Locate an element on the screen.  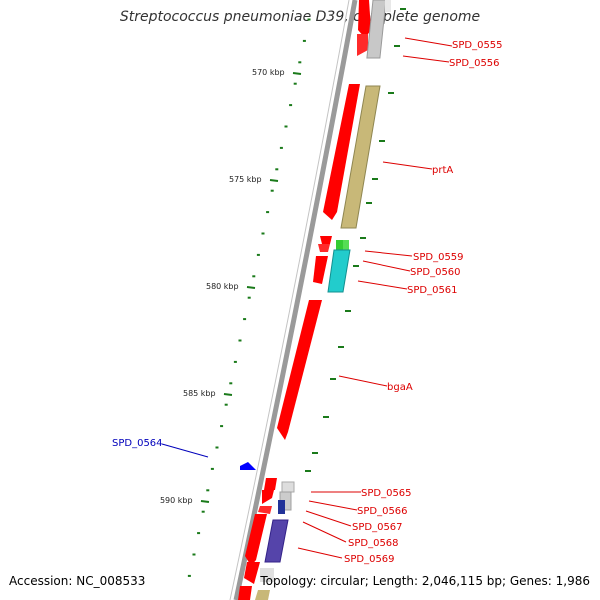
gene-label-spd-0555: SPD_0555 is located at coordinates (477, 45).